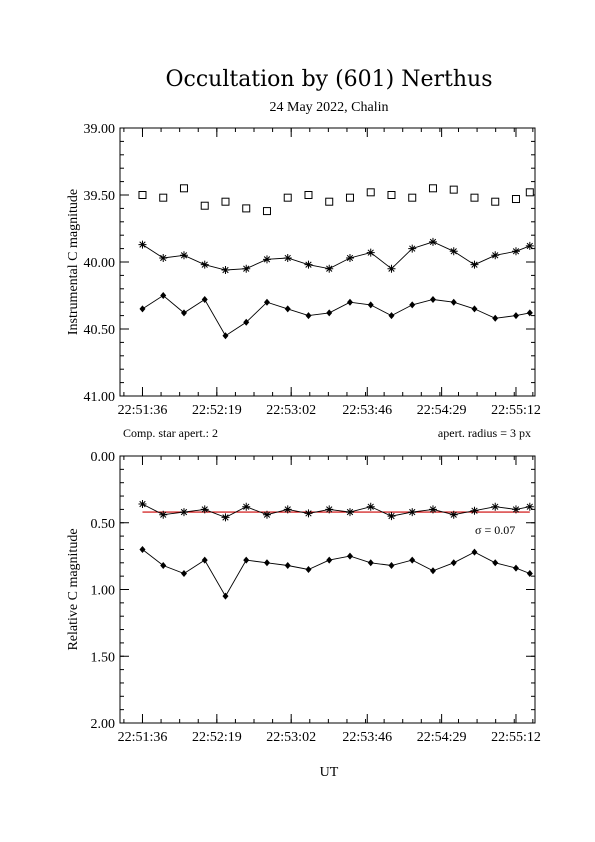  What do you see at coordinates (103, 724) in the screenshot?
I see `y-tick-label: 2.00` at bounding box center [103, 724].